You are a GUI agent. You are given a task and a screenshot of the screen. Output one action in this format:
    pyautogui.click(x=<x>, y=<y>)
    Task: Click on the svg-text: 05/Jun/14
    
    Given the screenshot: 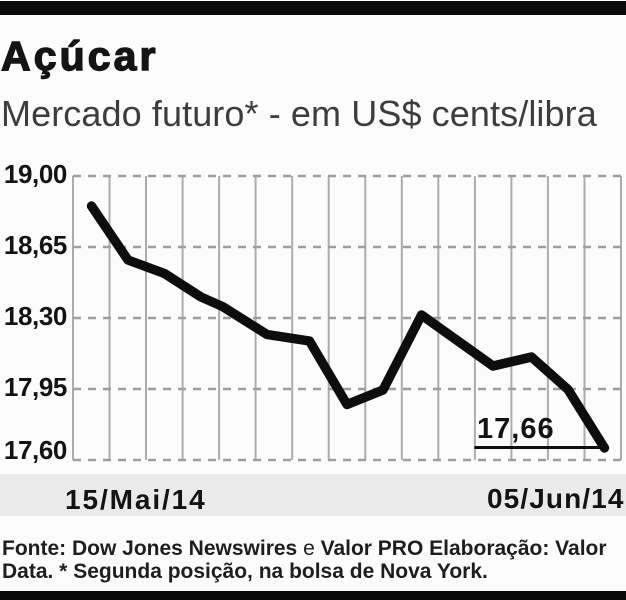 What is the action you would take?
    pyautogui.click(x=556, y=498)
    